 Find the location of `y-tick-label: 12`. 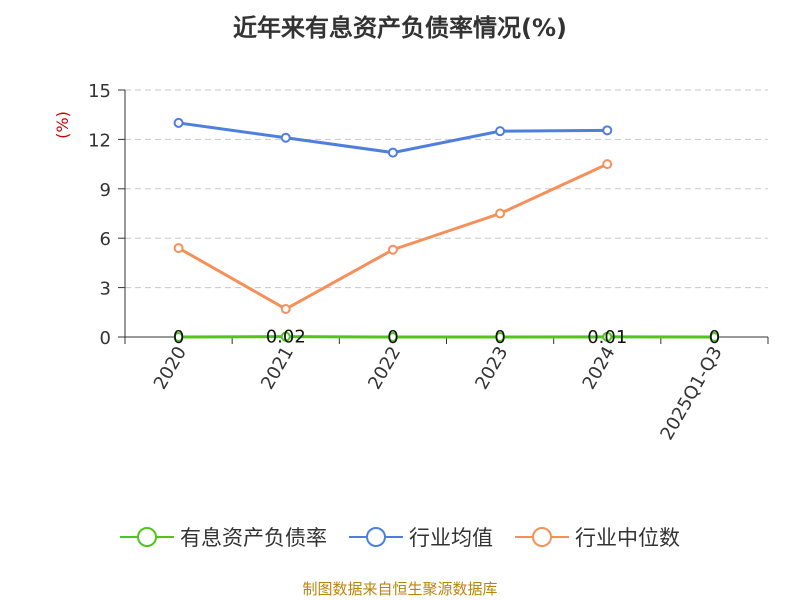

y-tick-label: 12 is located at coordinates (99, 140).